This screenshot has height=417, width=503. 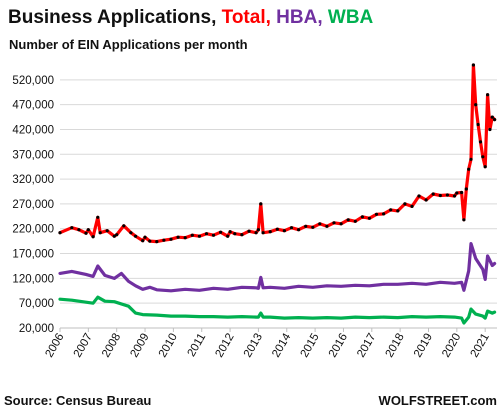 I want to click on x-tick-label: 2013, so click(x=253, y=346).